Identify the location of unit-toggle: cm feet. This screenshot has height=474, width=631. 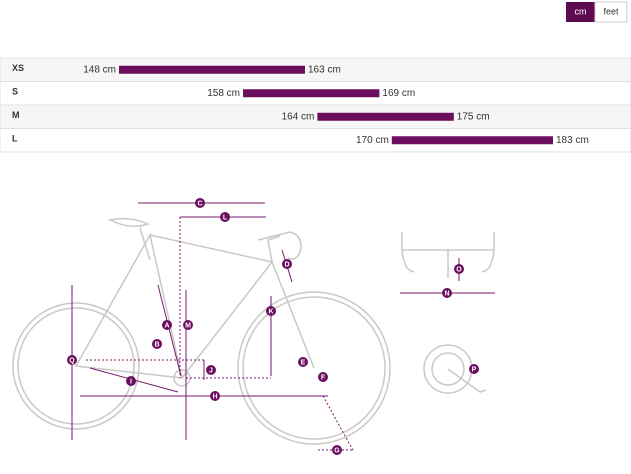
(597, 12).